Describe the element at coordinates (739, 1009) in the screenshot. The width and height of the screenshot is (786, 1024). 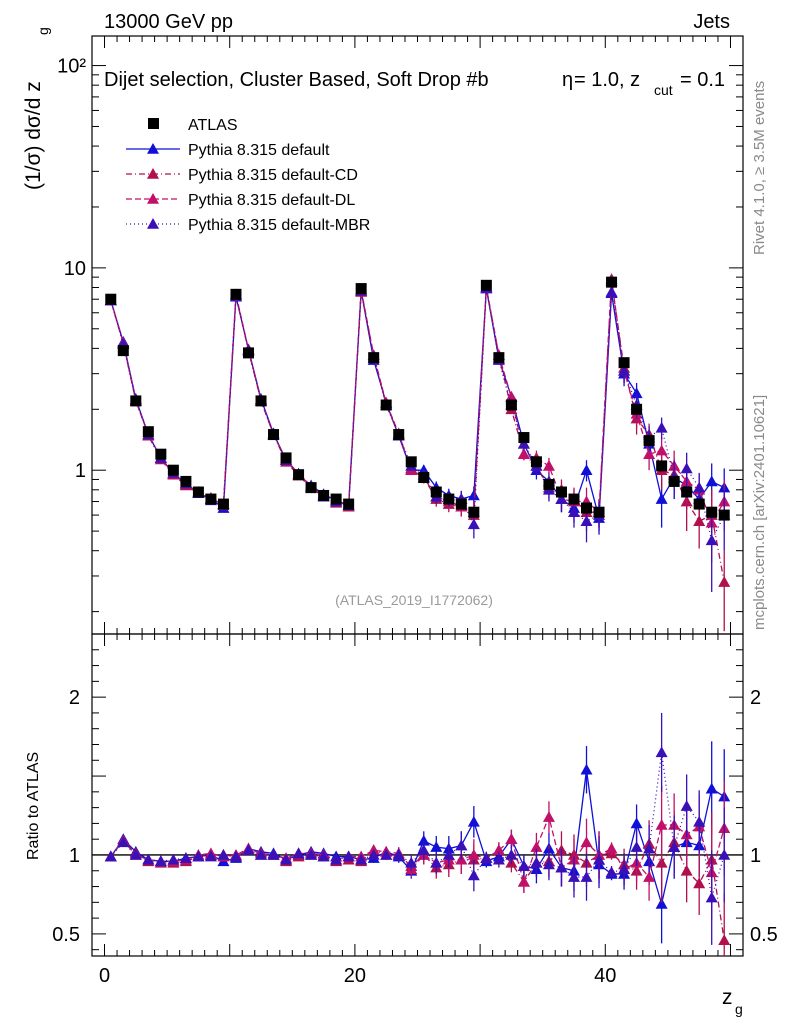
I see `x-axis-label-sub: g` at that location.